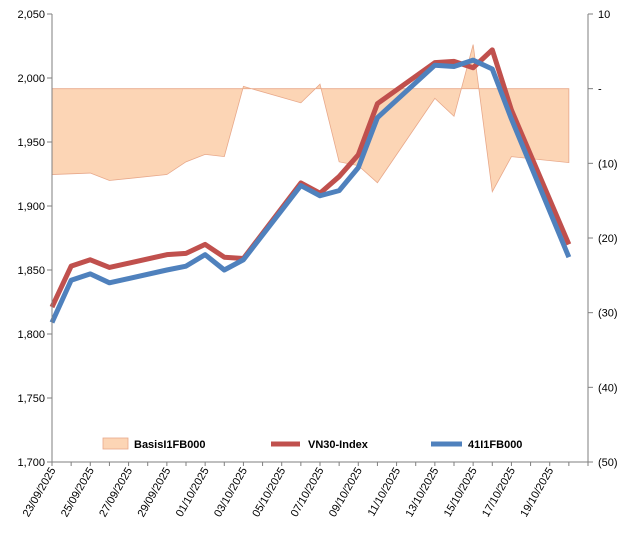 Image resolution: width=624 pixels, height=538 pixels. I want to click on legend-item-basis: BasisI1FB000, so click(154, 444).